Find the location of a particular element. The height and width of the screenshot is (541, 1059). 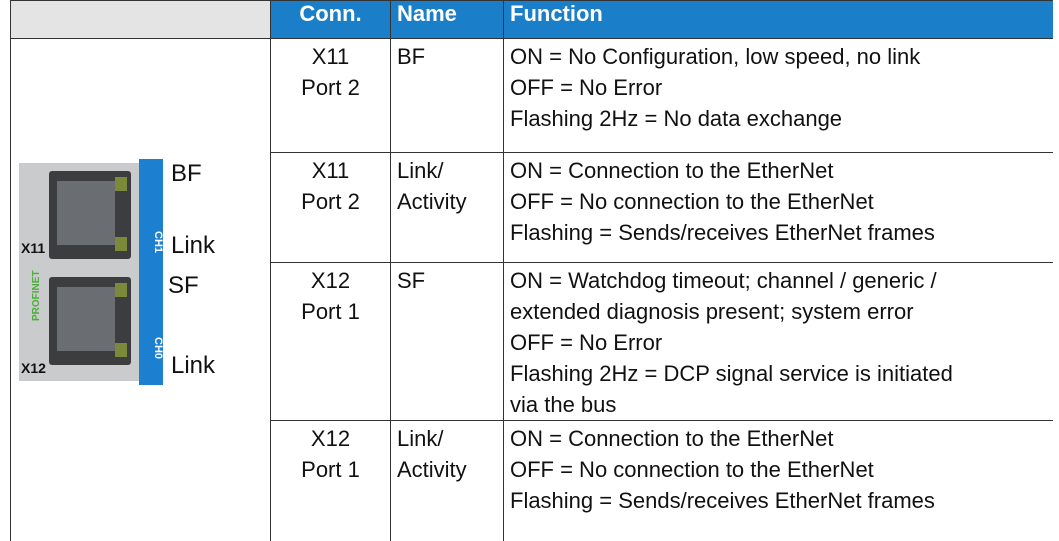

port-label: X12 is located at coordinates (33, 368).